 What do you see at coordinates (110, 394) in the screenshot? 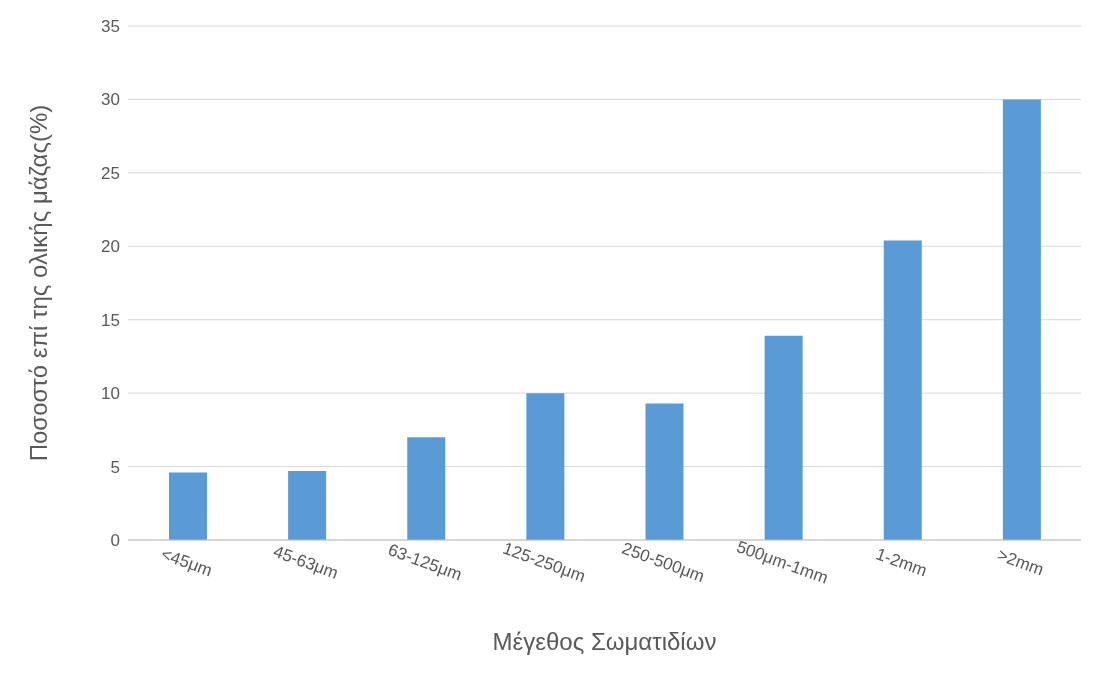
I see `y-tick-label: 10` at bounding box center [110, 394].